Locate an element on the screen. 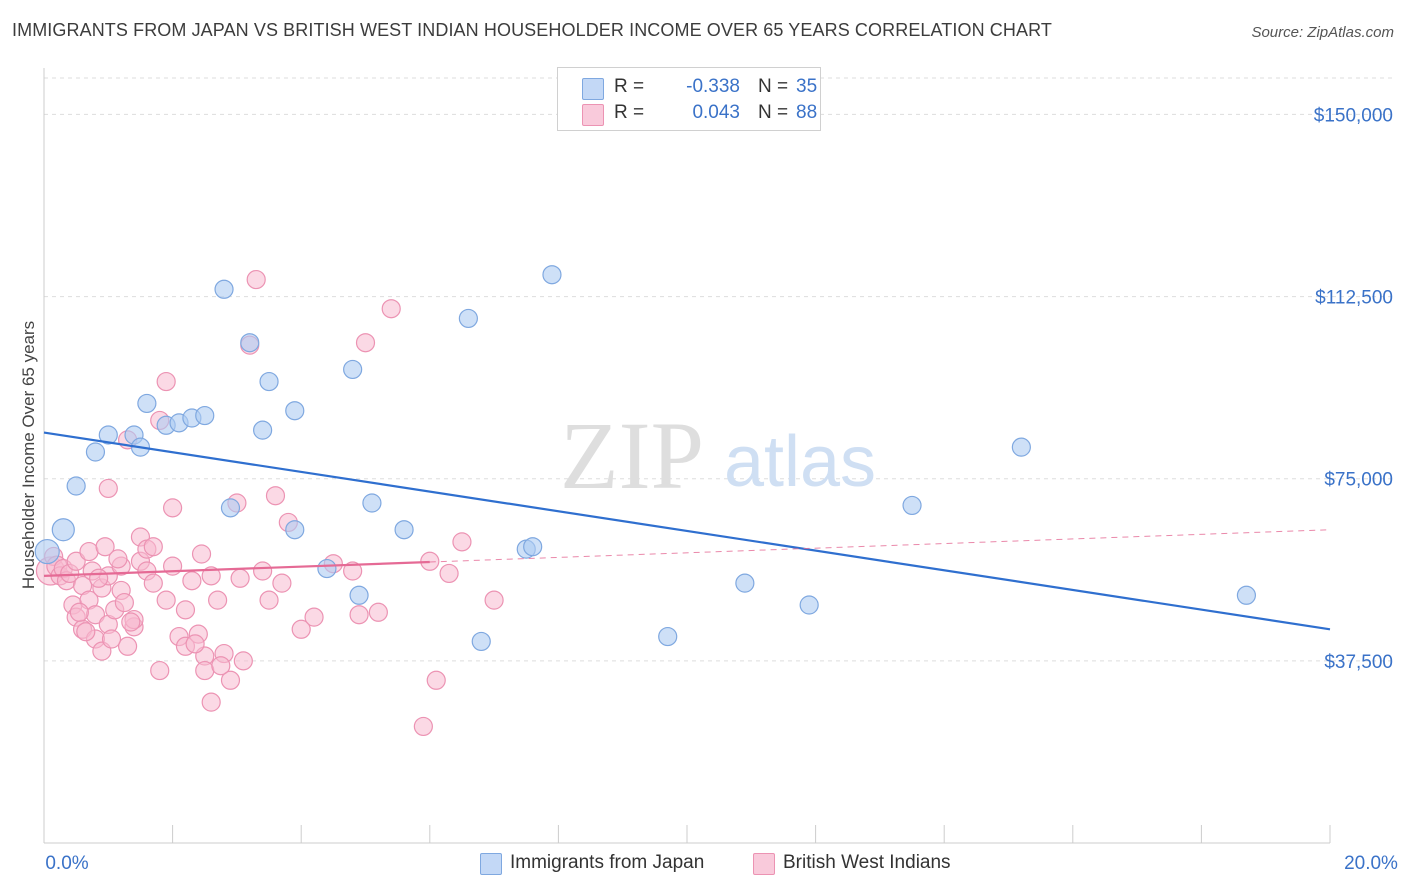  legend-label: Immigrants from Japan is located at coordinates (607, 862).